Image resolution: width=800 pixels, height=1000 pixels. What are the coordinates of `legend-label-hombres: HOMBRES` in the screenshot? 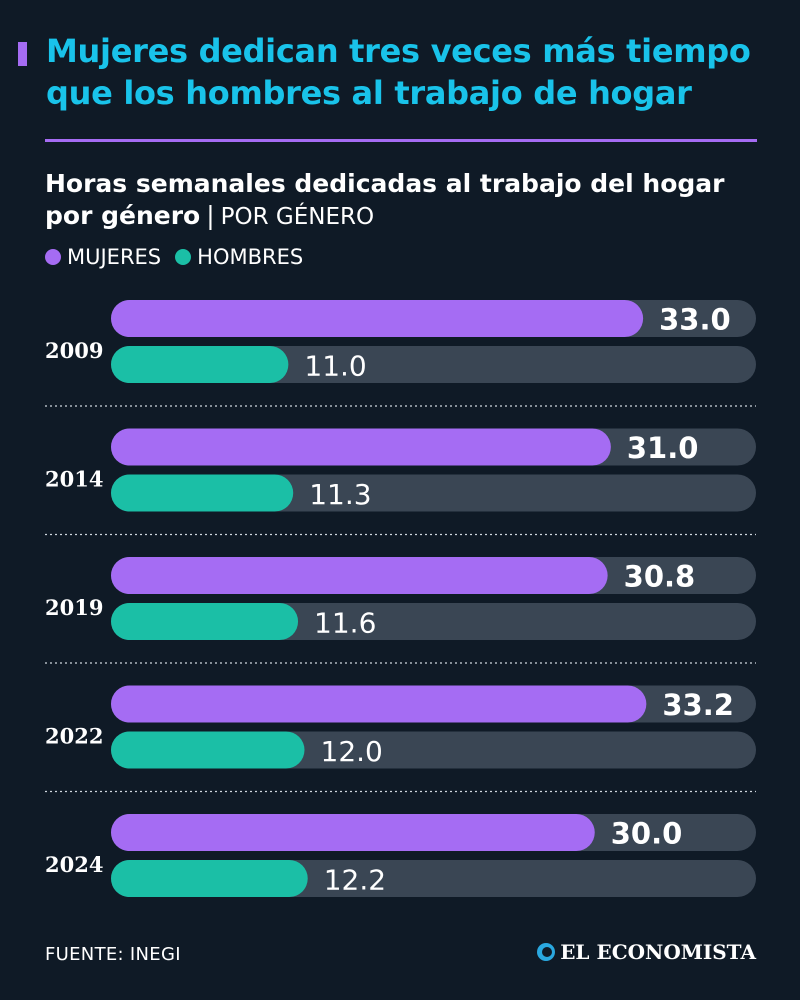 It's located at (250, 257).